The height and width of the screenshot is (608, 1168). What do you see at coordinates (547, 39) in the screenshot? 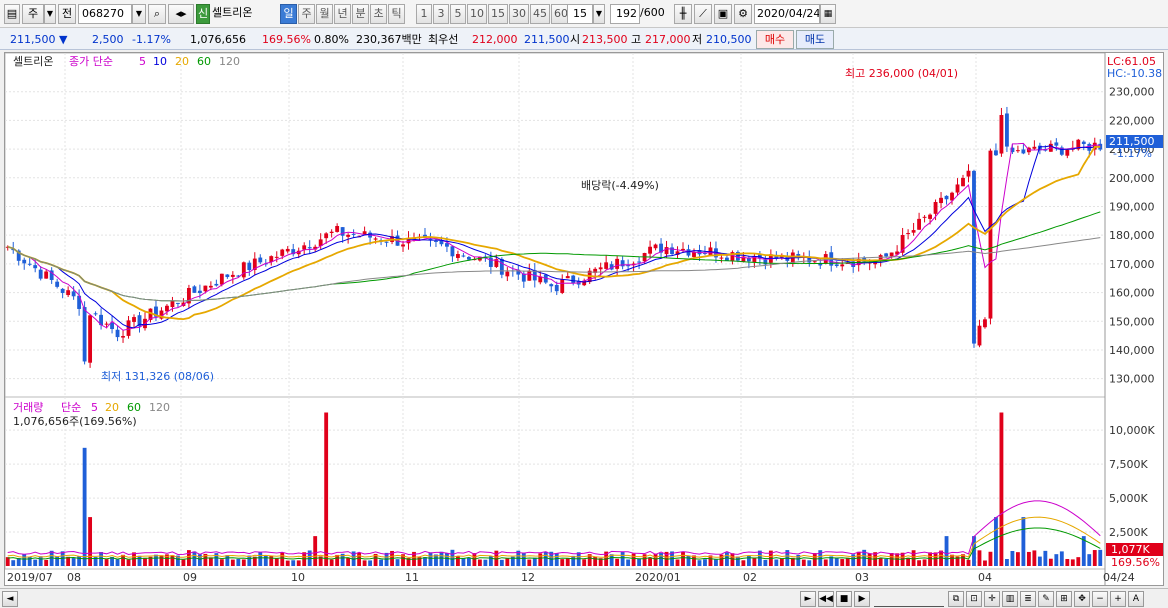
I see `best-bid: 211,500` at bounding box center [547, 39].